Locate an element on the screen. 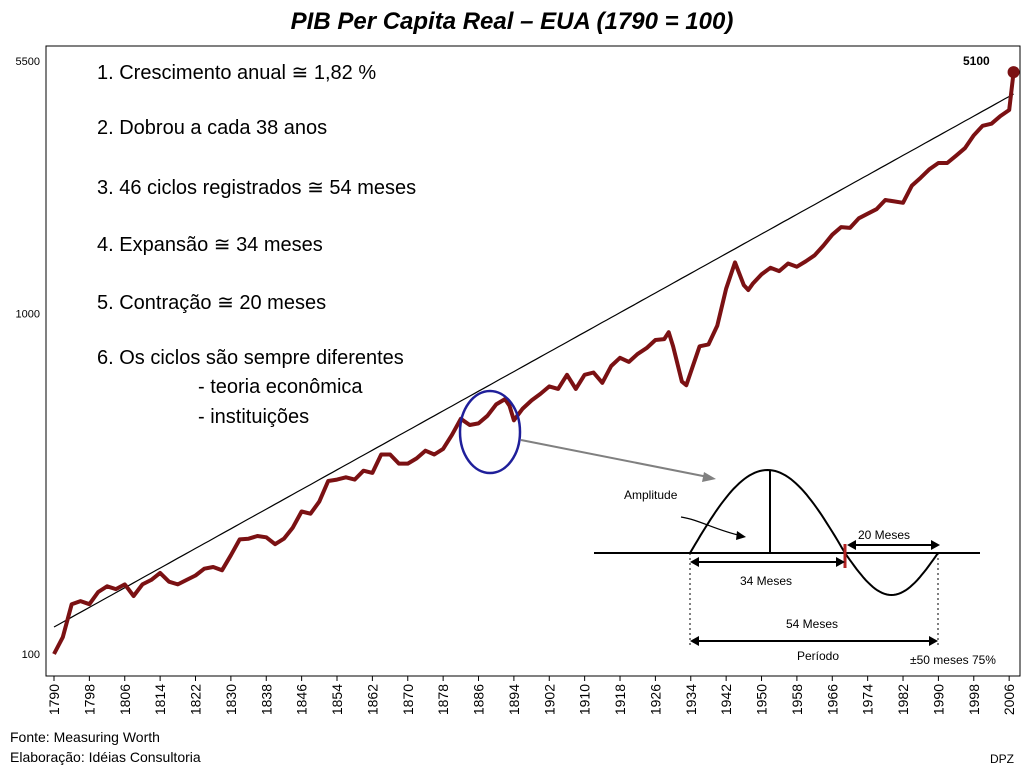  expansion-arrow-head-right is located at coordinates (840, 562).